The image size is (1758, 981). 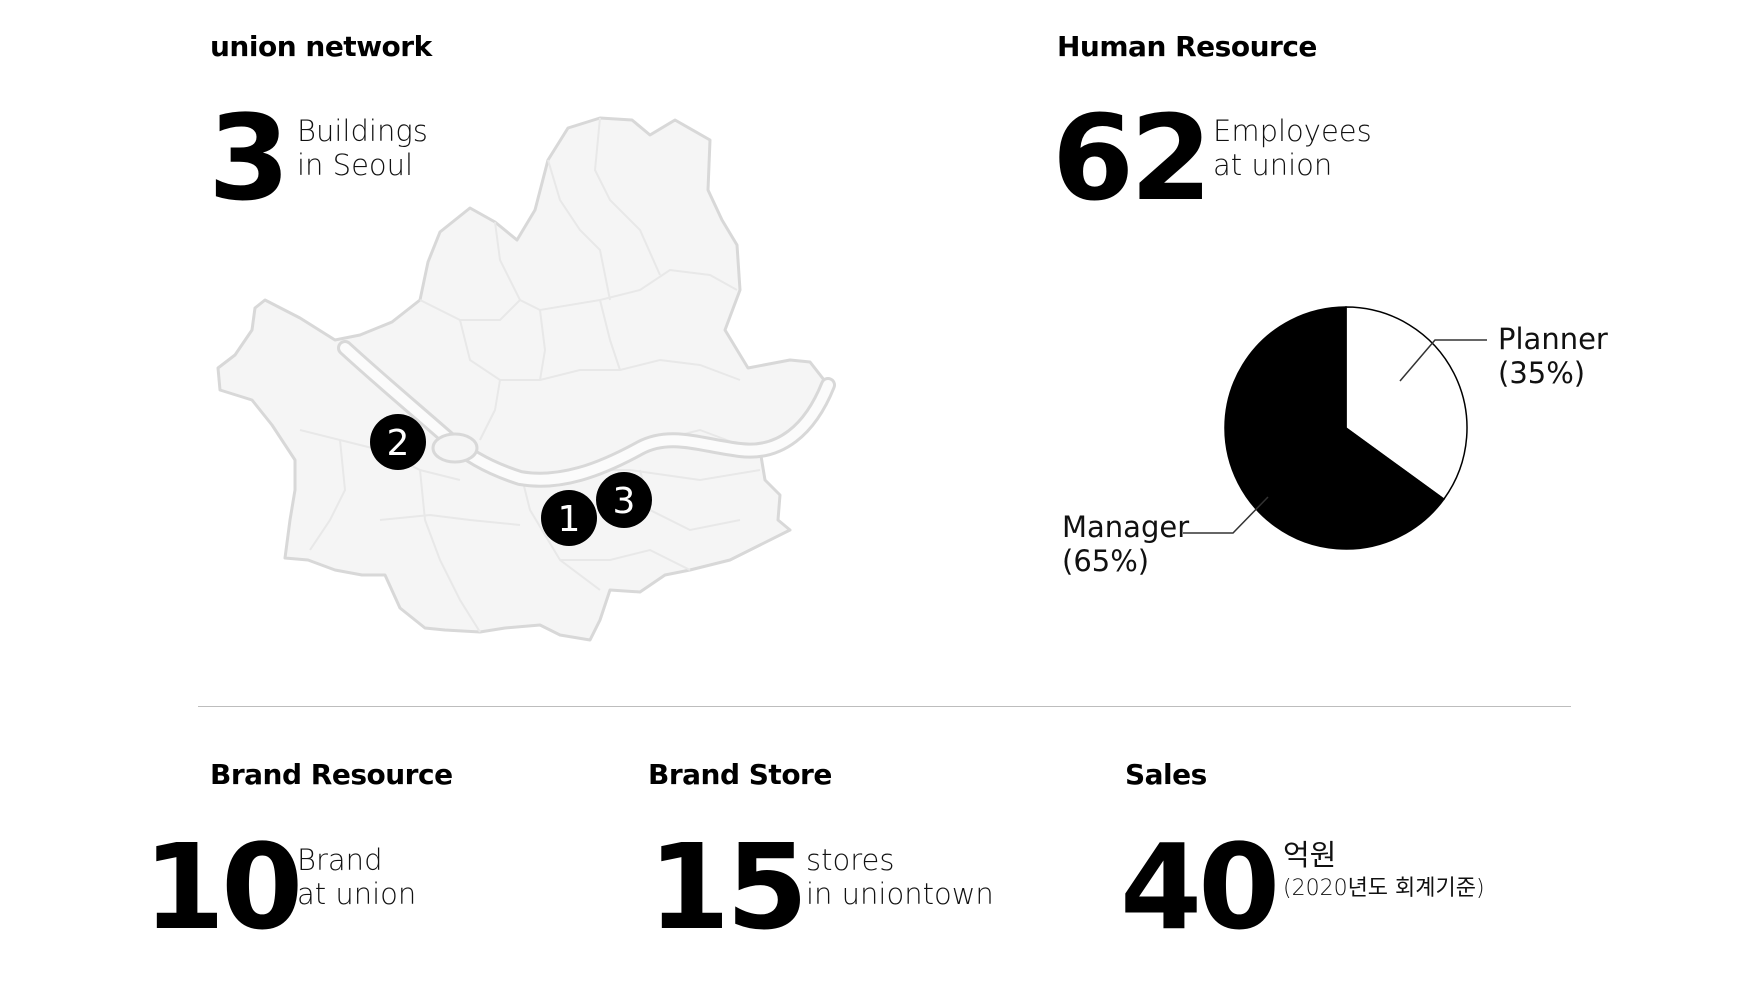 What do you see at coordinates (900, 894) in the screenshot?
I see `store-desc-line2: in uniontown` at bounding box center [900, 894].